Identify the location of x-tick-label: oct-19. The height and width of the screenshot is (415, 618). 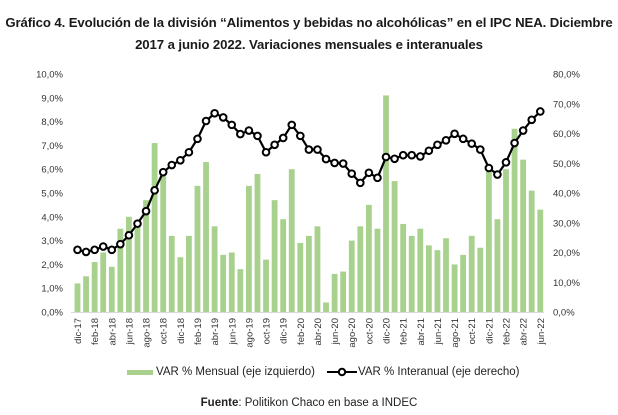
(267, 331).